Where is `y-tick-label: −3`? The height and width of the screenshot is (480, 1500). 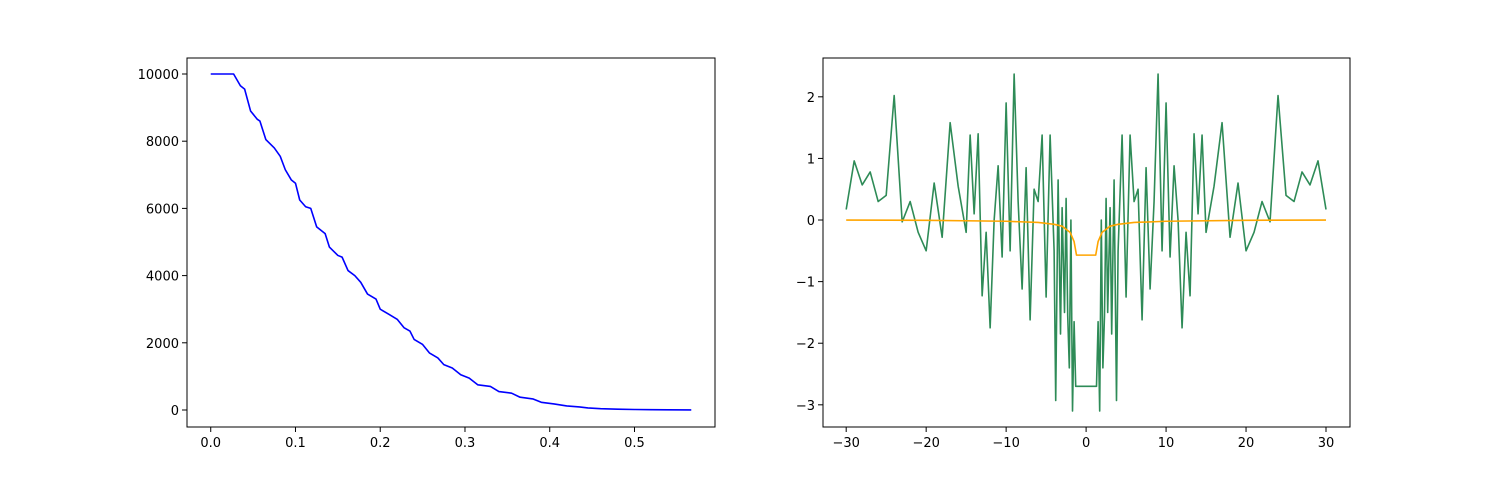 y-tick-label: −3 is located at coordinates (805, 406).